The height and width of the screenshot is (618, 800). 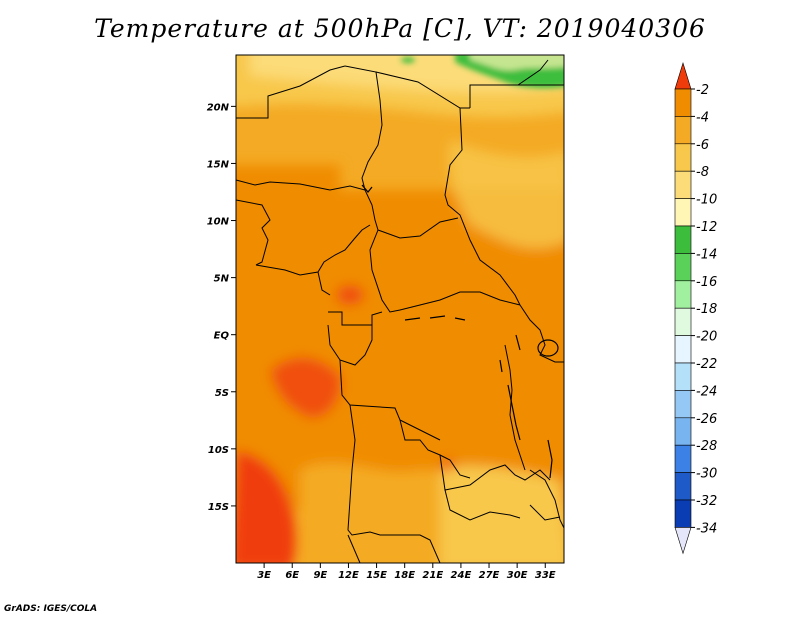 I want to click on contour-fill-pale-northeast, so click(x=517, y=63).